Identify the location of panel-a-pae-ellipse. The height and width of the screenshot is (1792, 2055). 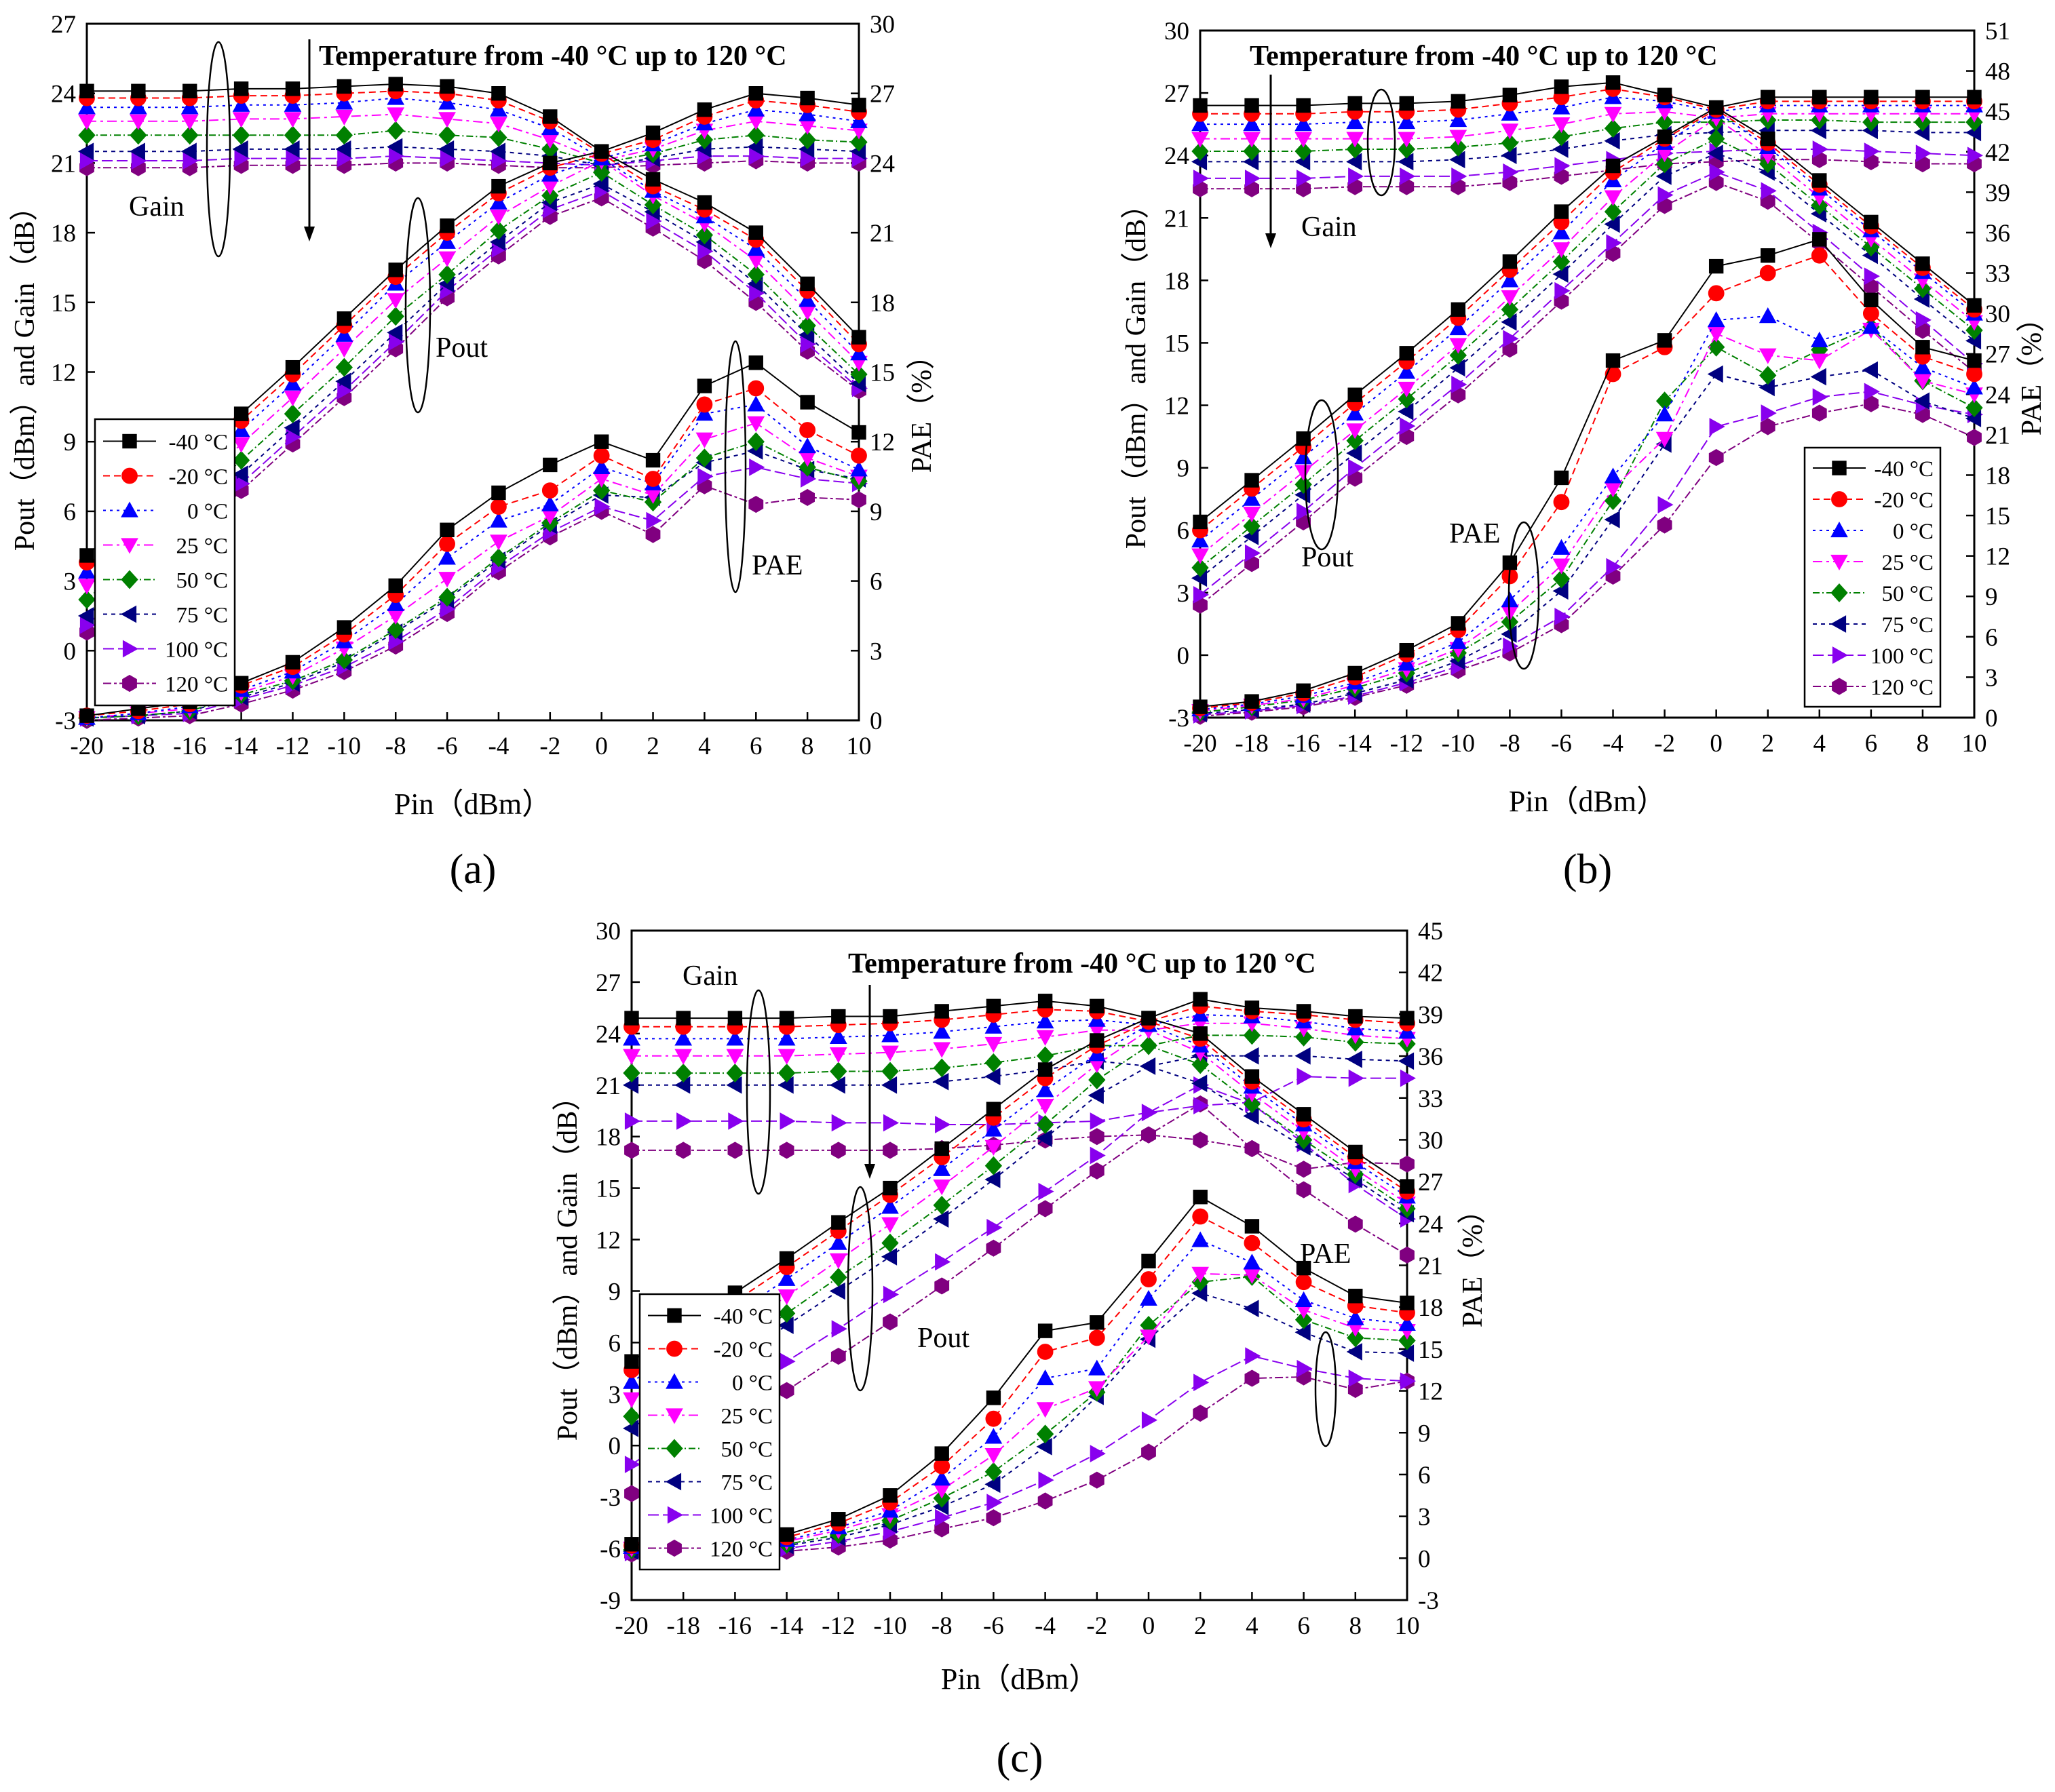
(736, 466).